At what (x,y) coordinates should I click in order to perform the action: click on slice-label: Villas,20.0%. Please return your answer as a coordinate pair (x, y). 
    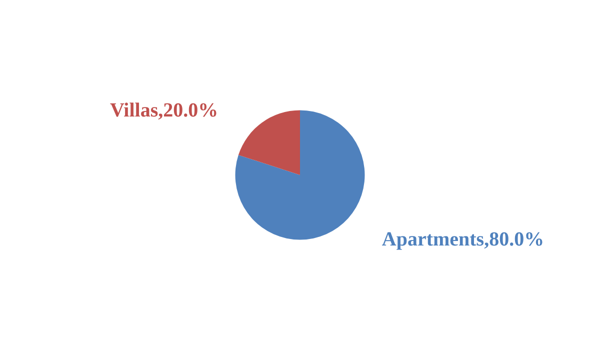
    Looking at the image, I should click on (164, 110).